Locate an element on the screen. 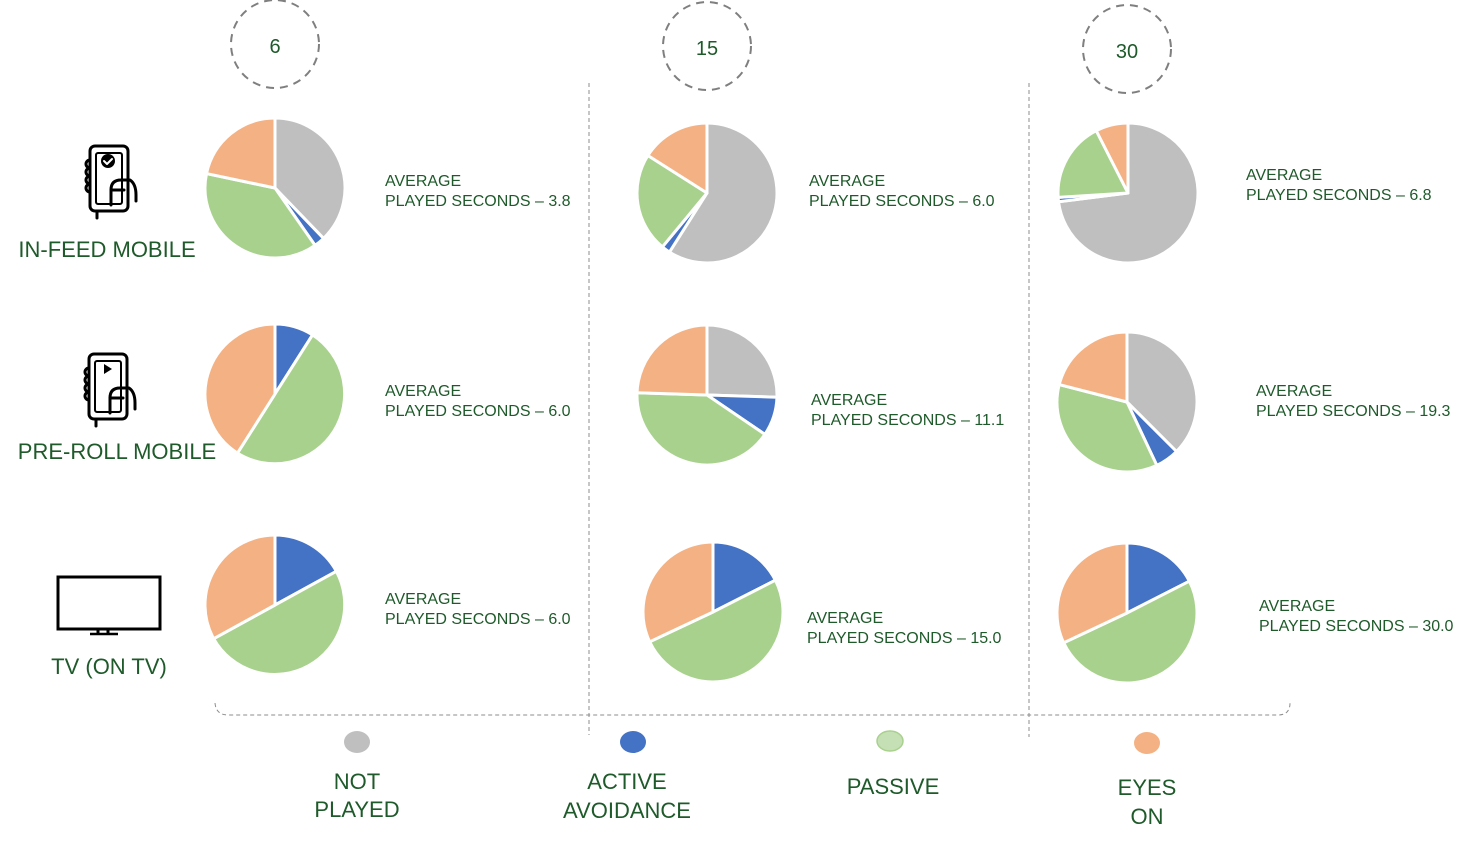  legend-item-passive: PASSIVE is located at coordinates (893, 764).